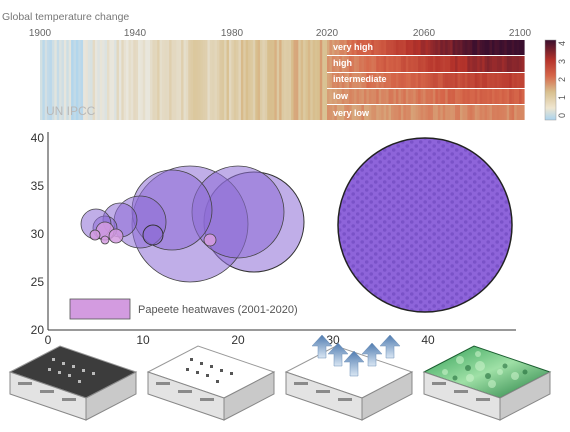 Image resolution: width=570 pixels, height=432 pixels. I want to click on dark-roof-building-icon, so click(73, 383).